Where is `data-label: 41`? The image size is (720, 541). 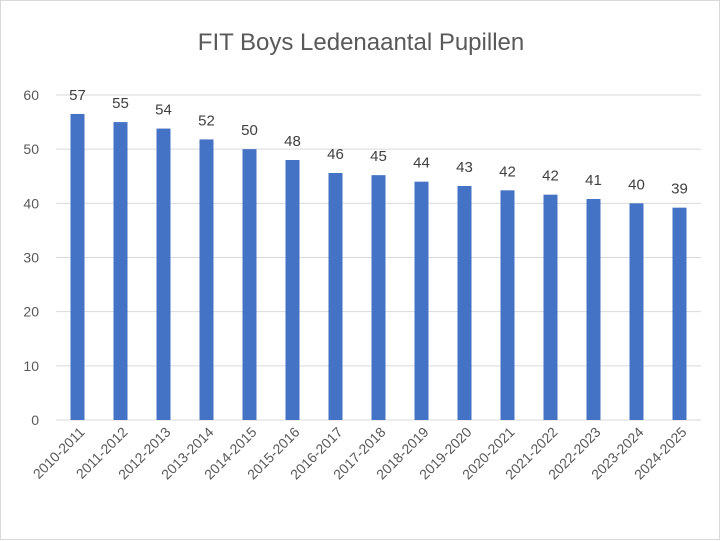
data-label: 41 is located at coordinates (593, 180).